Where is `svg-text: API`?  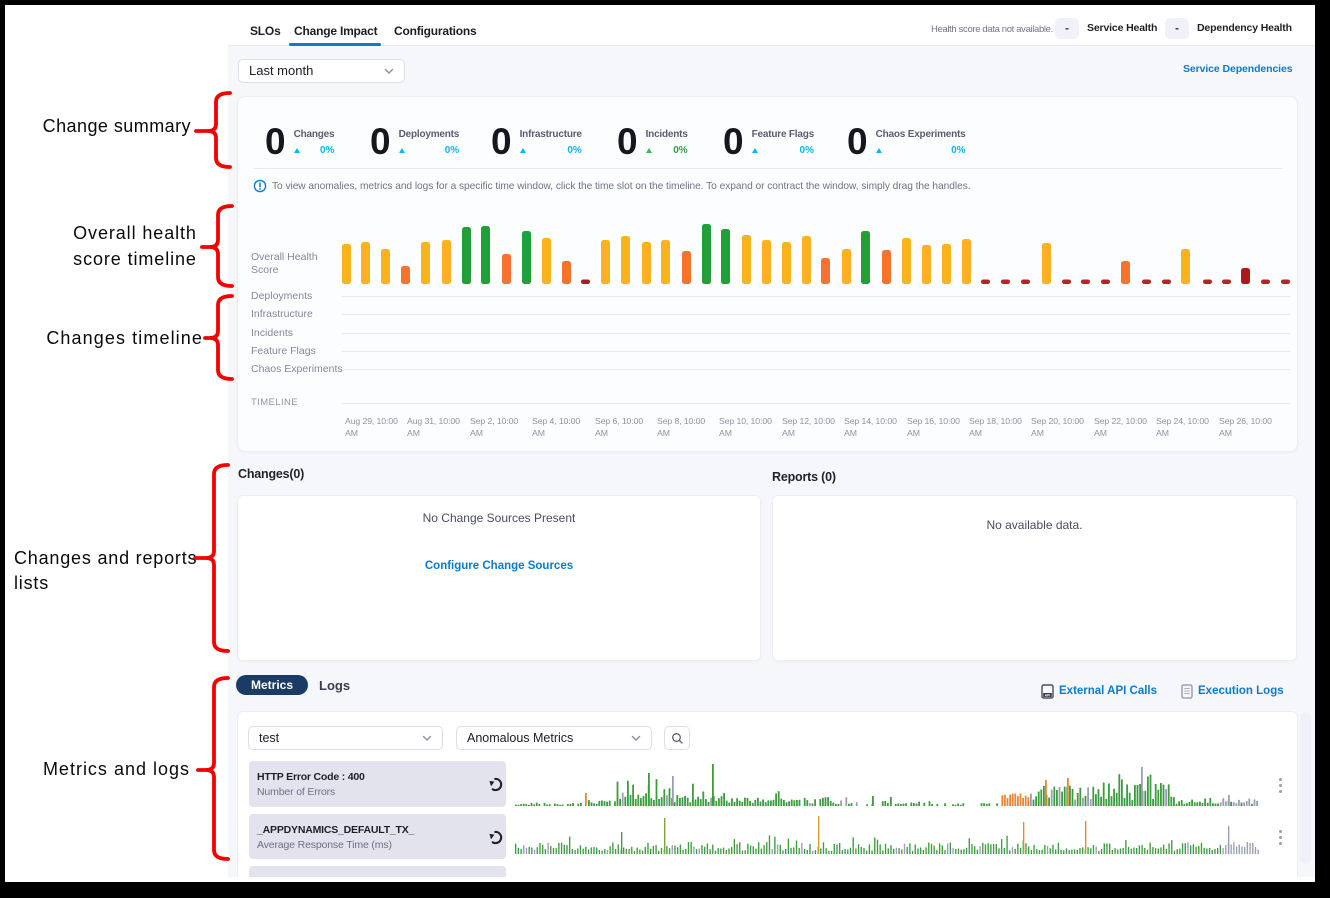
svg-text: API is located at coordinates (1048, 695).